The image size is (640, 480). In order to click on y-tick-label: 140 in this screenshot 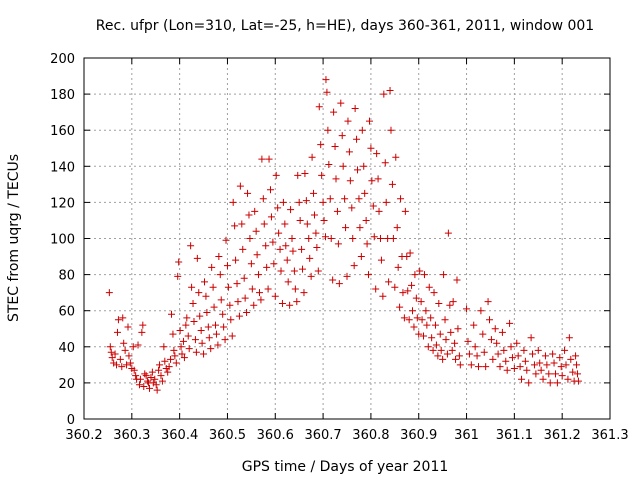, I will do `click(62, 167)`.